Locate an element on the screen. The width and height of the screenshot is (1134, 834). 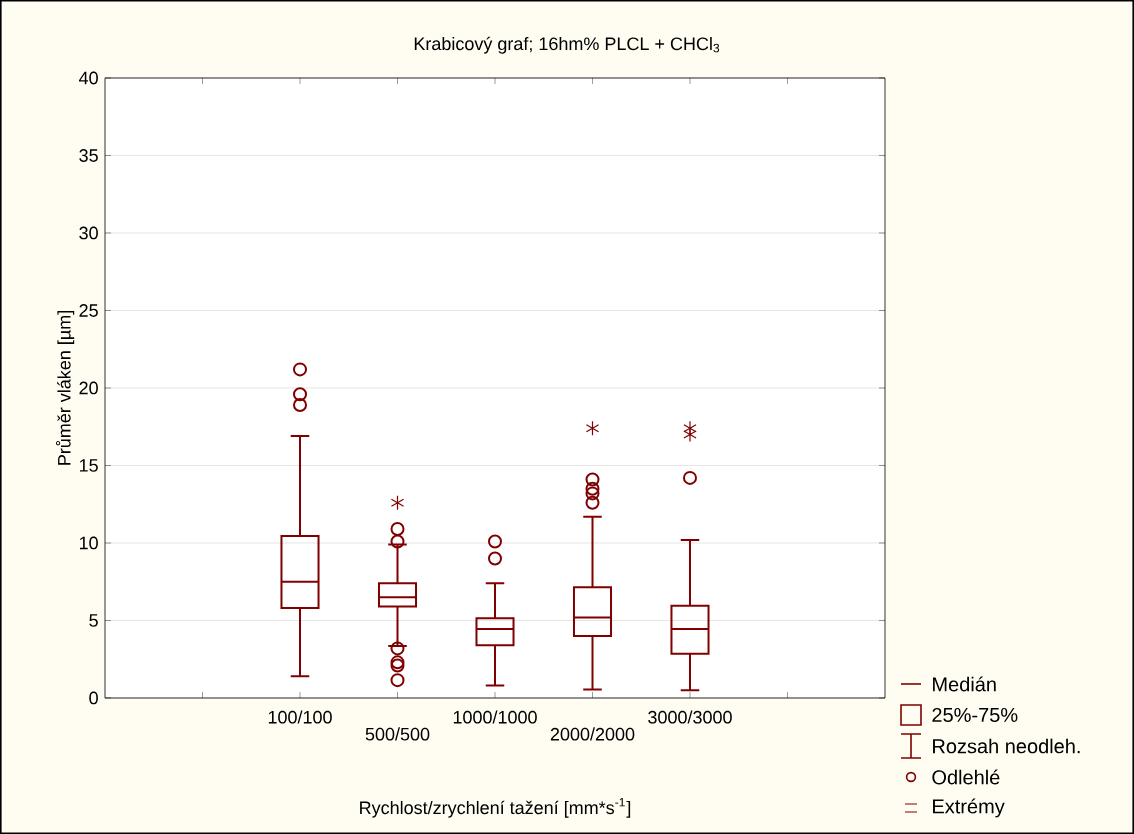
x-tick-label: 100/100 is located at coordinates (300, 717).